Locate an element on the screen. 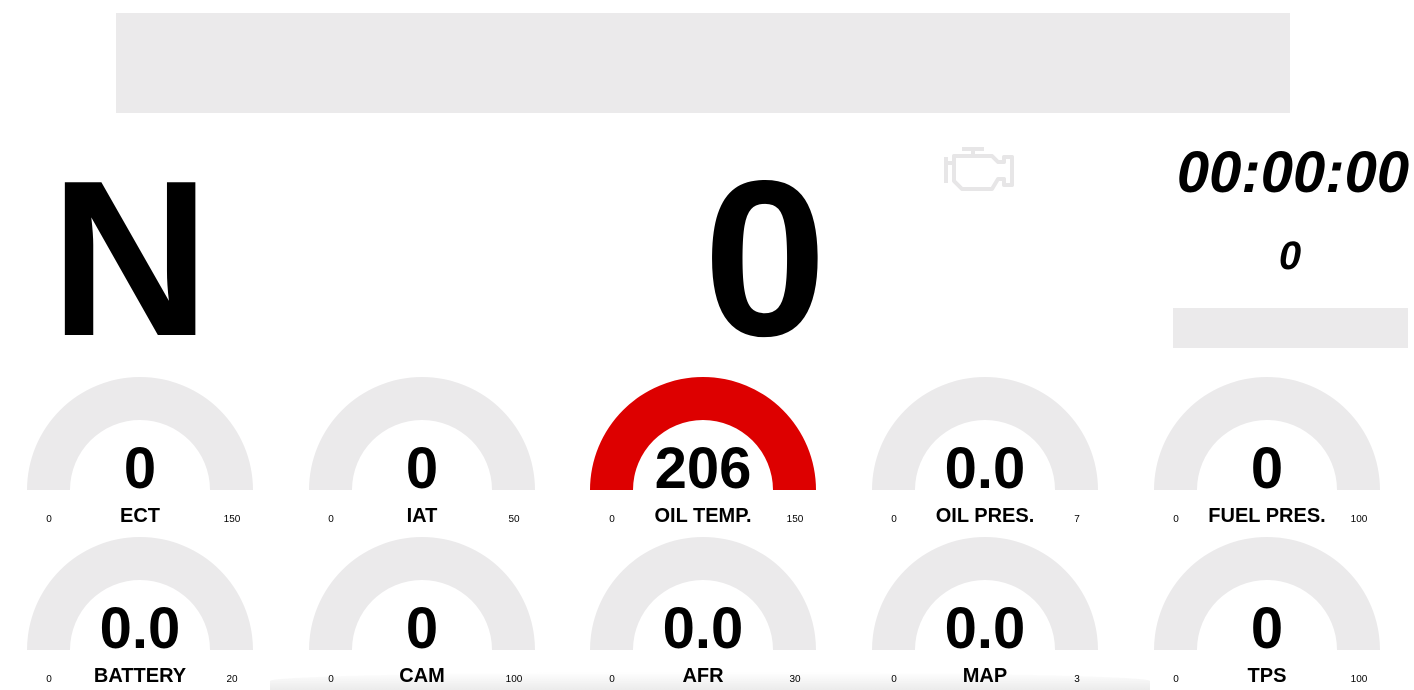 The image size is (1414, 690). gauge-battery: 0.0 BATTERY 0 20 is located at coordinates (140, 611).